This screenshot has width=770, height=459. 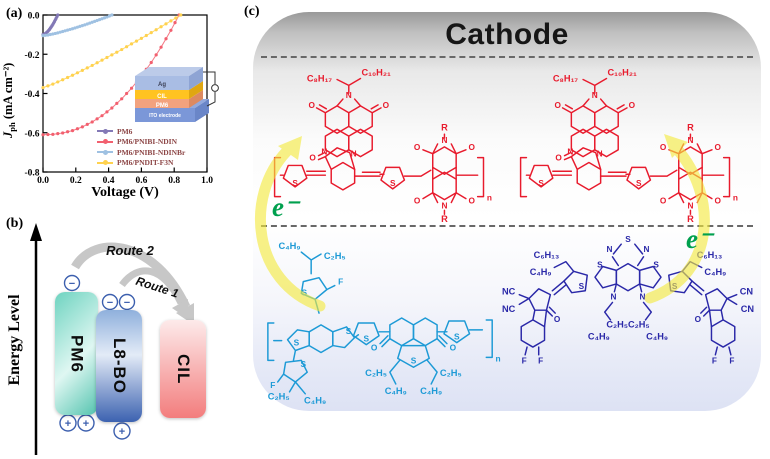 I want to click on route-2-label: Route 2, so click(x=130, y=250).